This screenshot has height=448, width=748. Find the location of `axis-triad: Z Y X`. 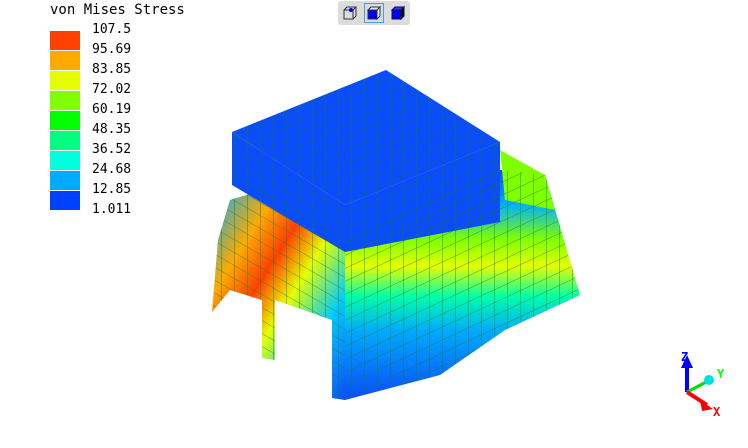

axis-triad: Z Y X is located at coordinates (703, 384).